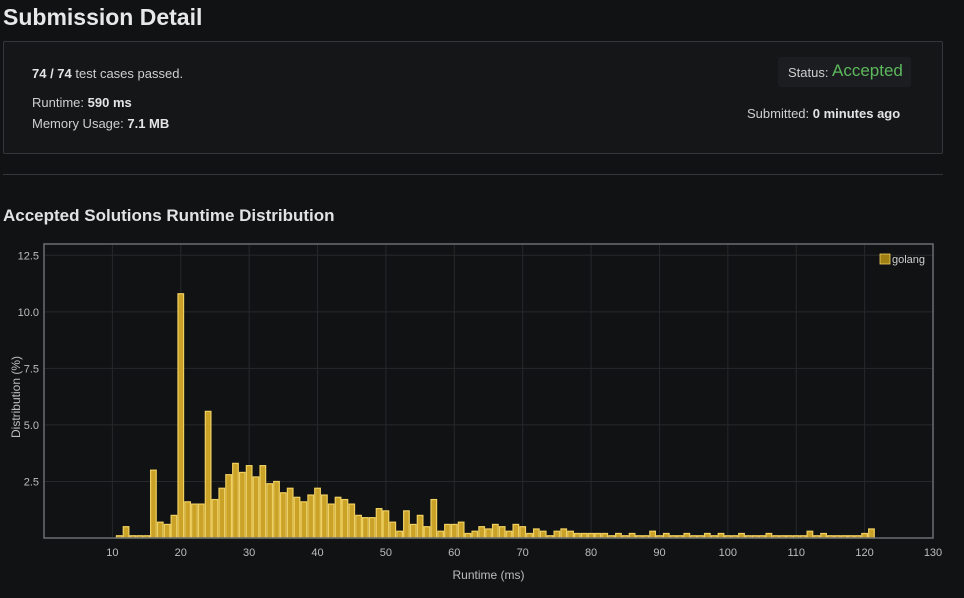 The height and width of the screenshot is (598, 964). What do you see at coordinates (52, 73) in the screenshot?
I see `test-cases-count: 74 / 74` at bounding box center [52, 73].